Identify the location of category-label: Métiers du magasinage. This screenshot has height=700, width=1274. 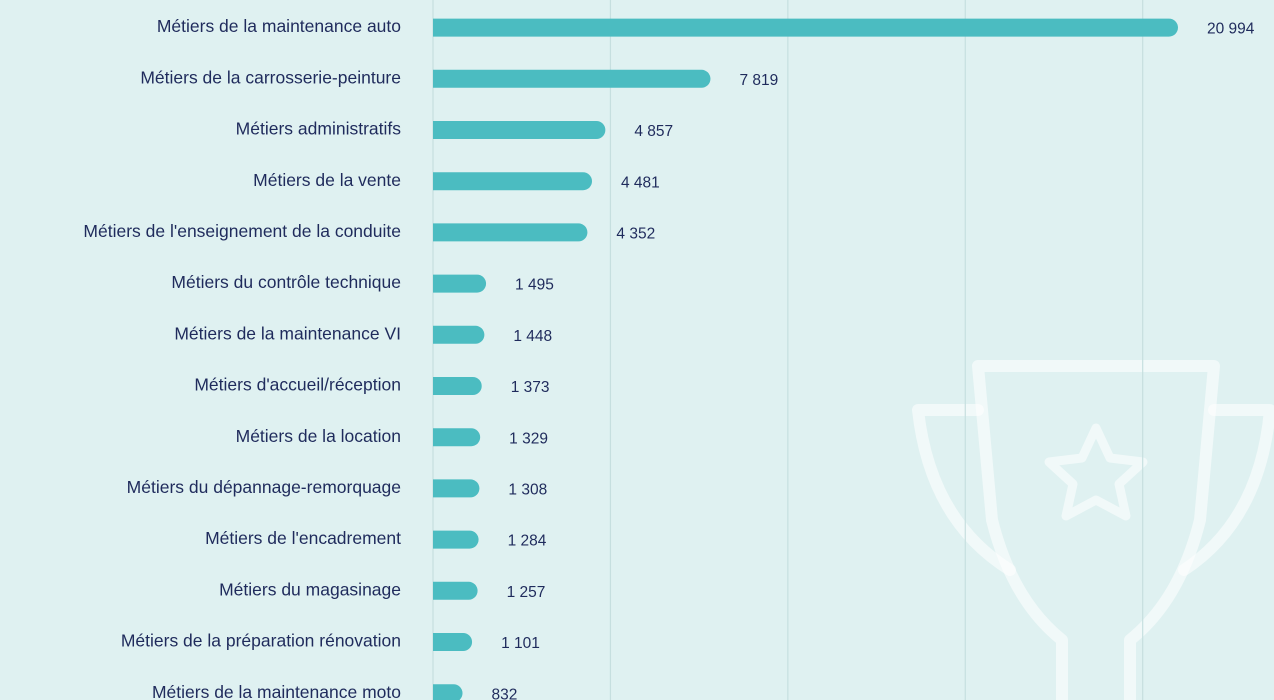
(310, 589).